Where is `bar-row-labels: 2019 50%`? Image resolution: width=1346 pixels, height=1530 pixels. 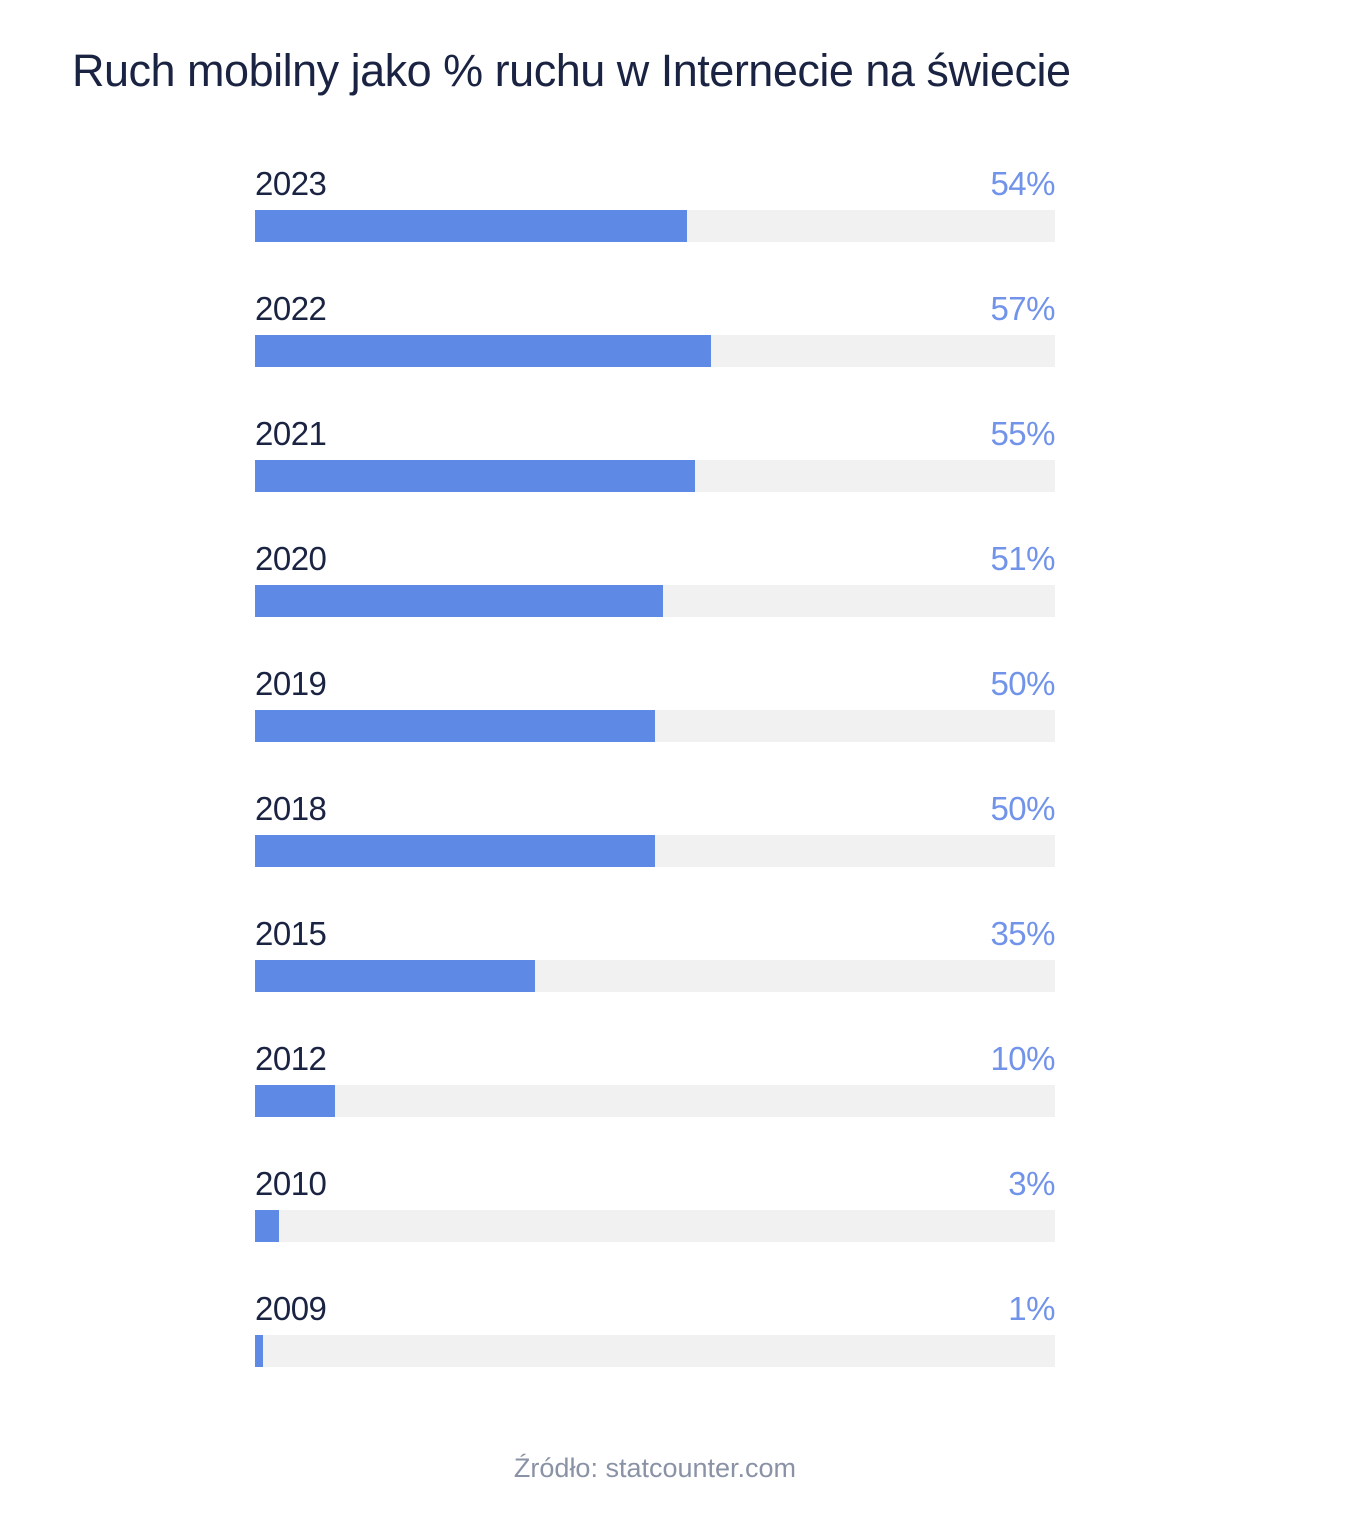 bar-row-labels: 2019 50% is located at coordinates (655, 684).